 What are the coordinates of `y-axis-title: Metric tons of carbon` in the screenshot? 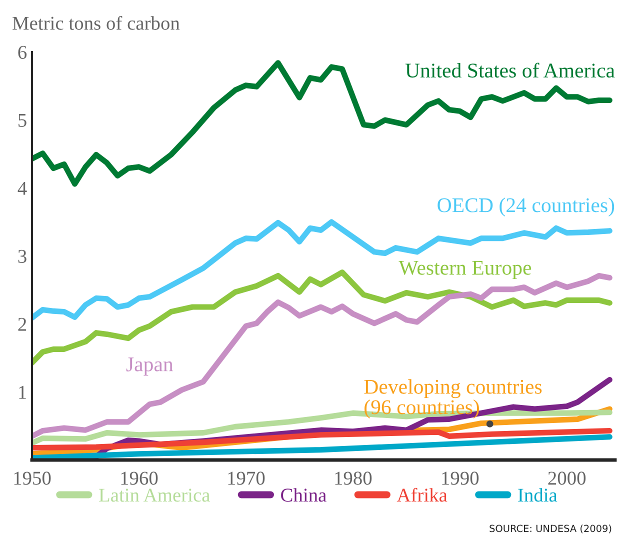 It's located at (96, 23).